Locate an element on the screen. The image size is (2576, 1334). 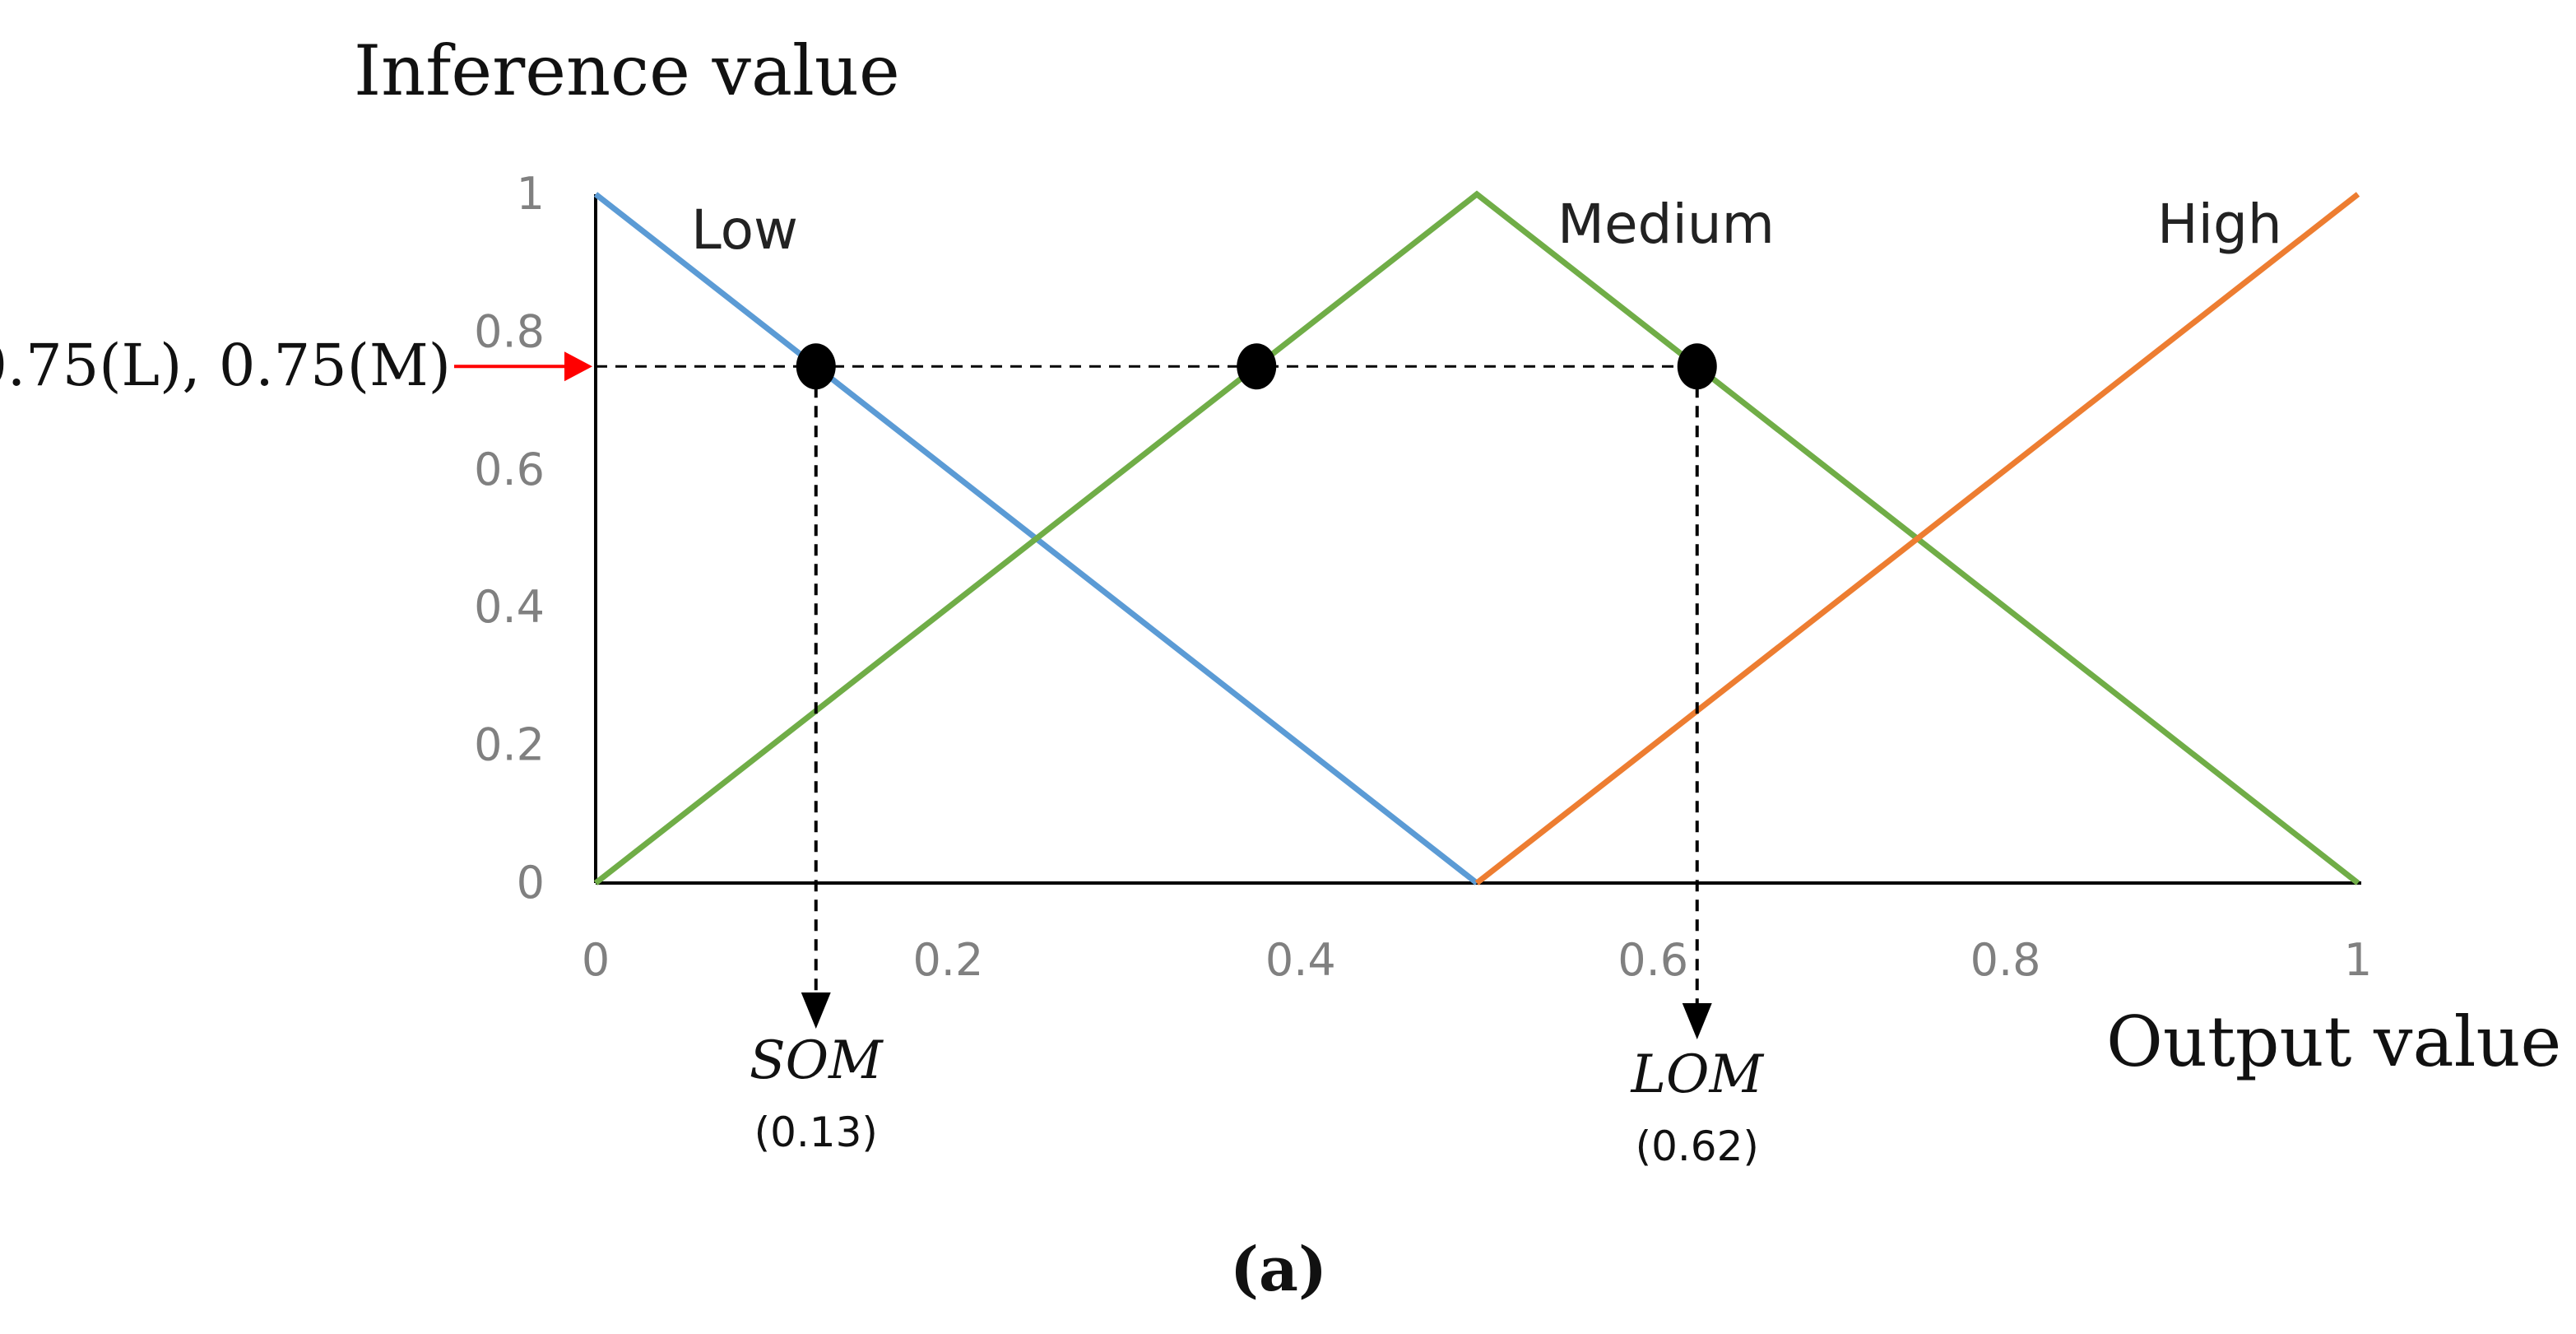
y-tick-label: 0 is located at coordinates (531, 883).